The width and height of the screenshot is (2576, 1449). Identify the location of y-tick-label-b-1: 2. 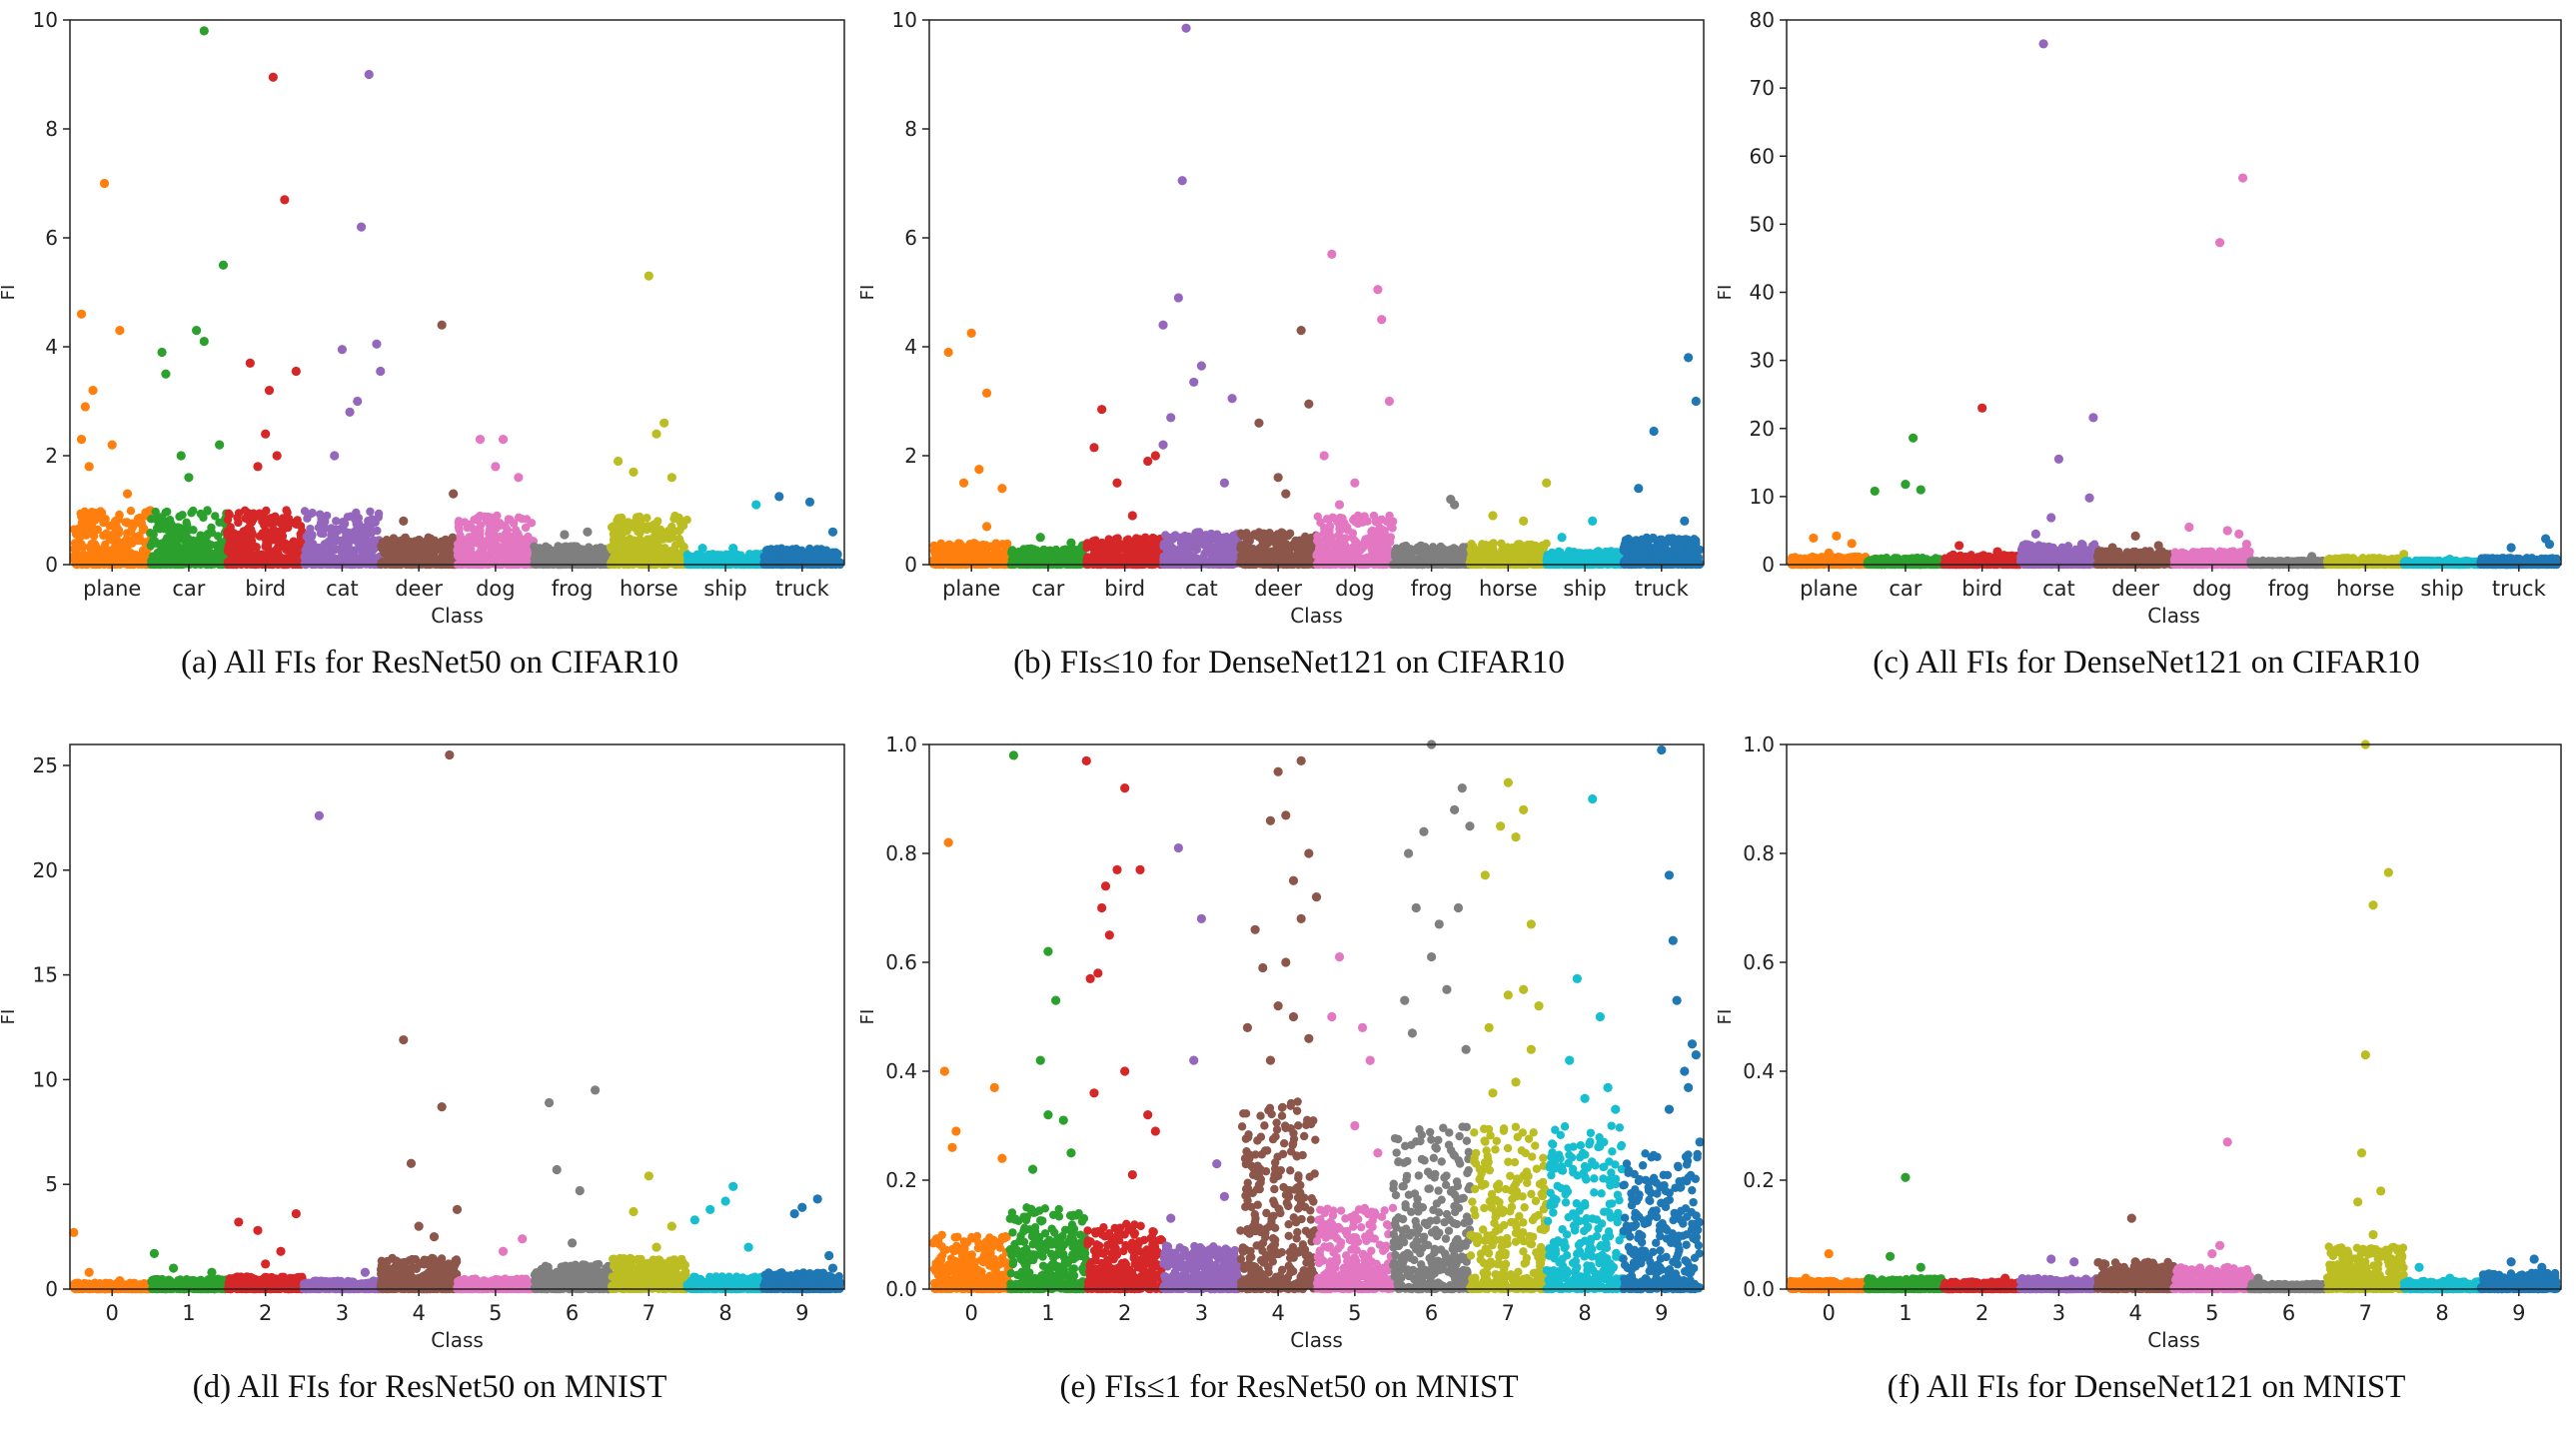
(910, 456).